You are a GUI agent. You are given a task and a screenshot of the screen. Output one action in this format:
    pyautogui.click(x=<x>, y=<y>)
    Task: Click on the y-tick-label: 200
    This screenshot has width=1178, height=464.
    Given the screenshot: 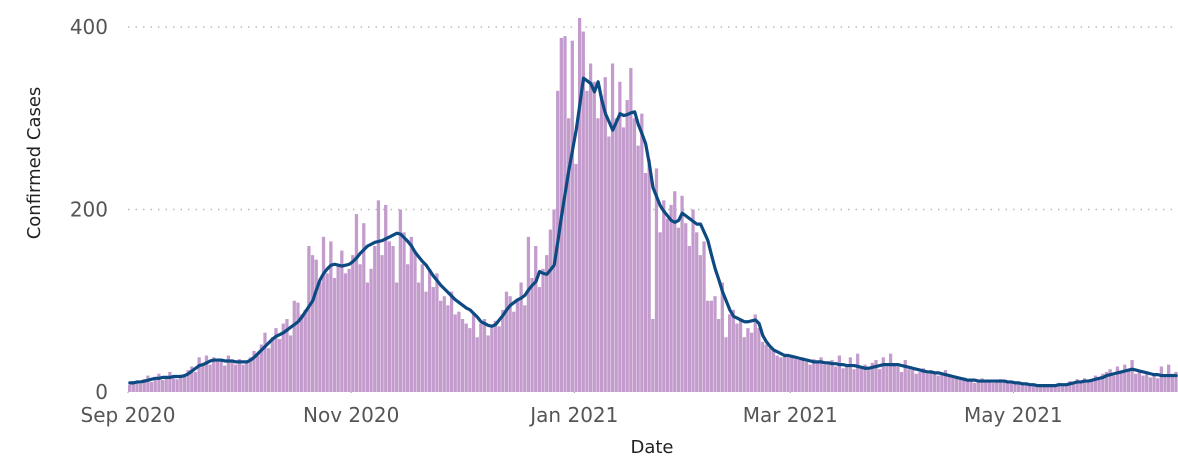 What is the action you would take?
    pyautogui.click(x=89, y=210)
    